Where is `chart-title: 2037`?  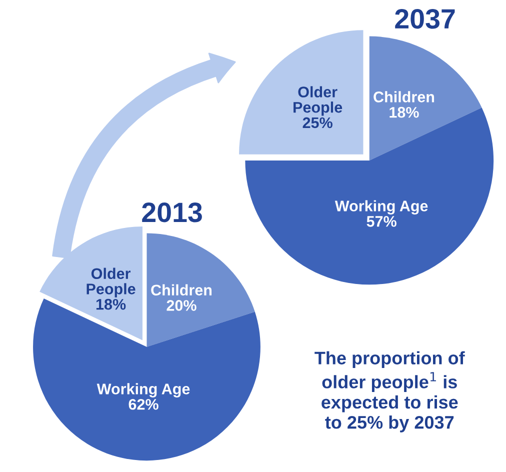
chart-title: 2037 is located at coordinates (425, 19).